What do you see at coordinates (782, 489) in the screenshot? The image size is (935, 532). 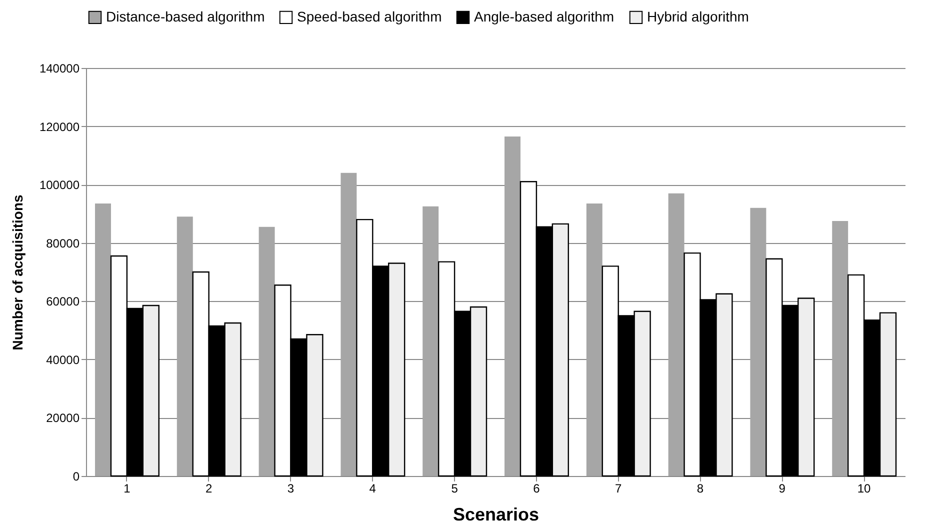 I see `x-tick-label: 9` at bounding box center [782, 489].